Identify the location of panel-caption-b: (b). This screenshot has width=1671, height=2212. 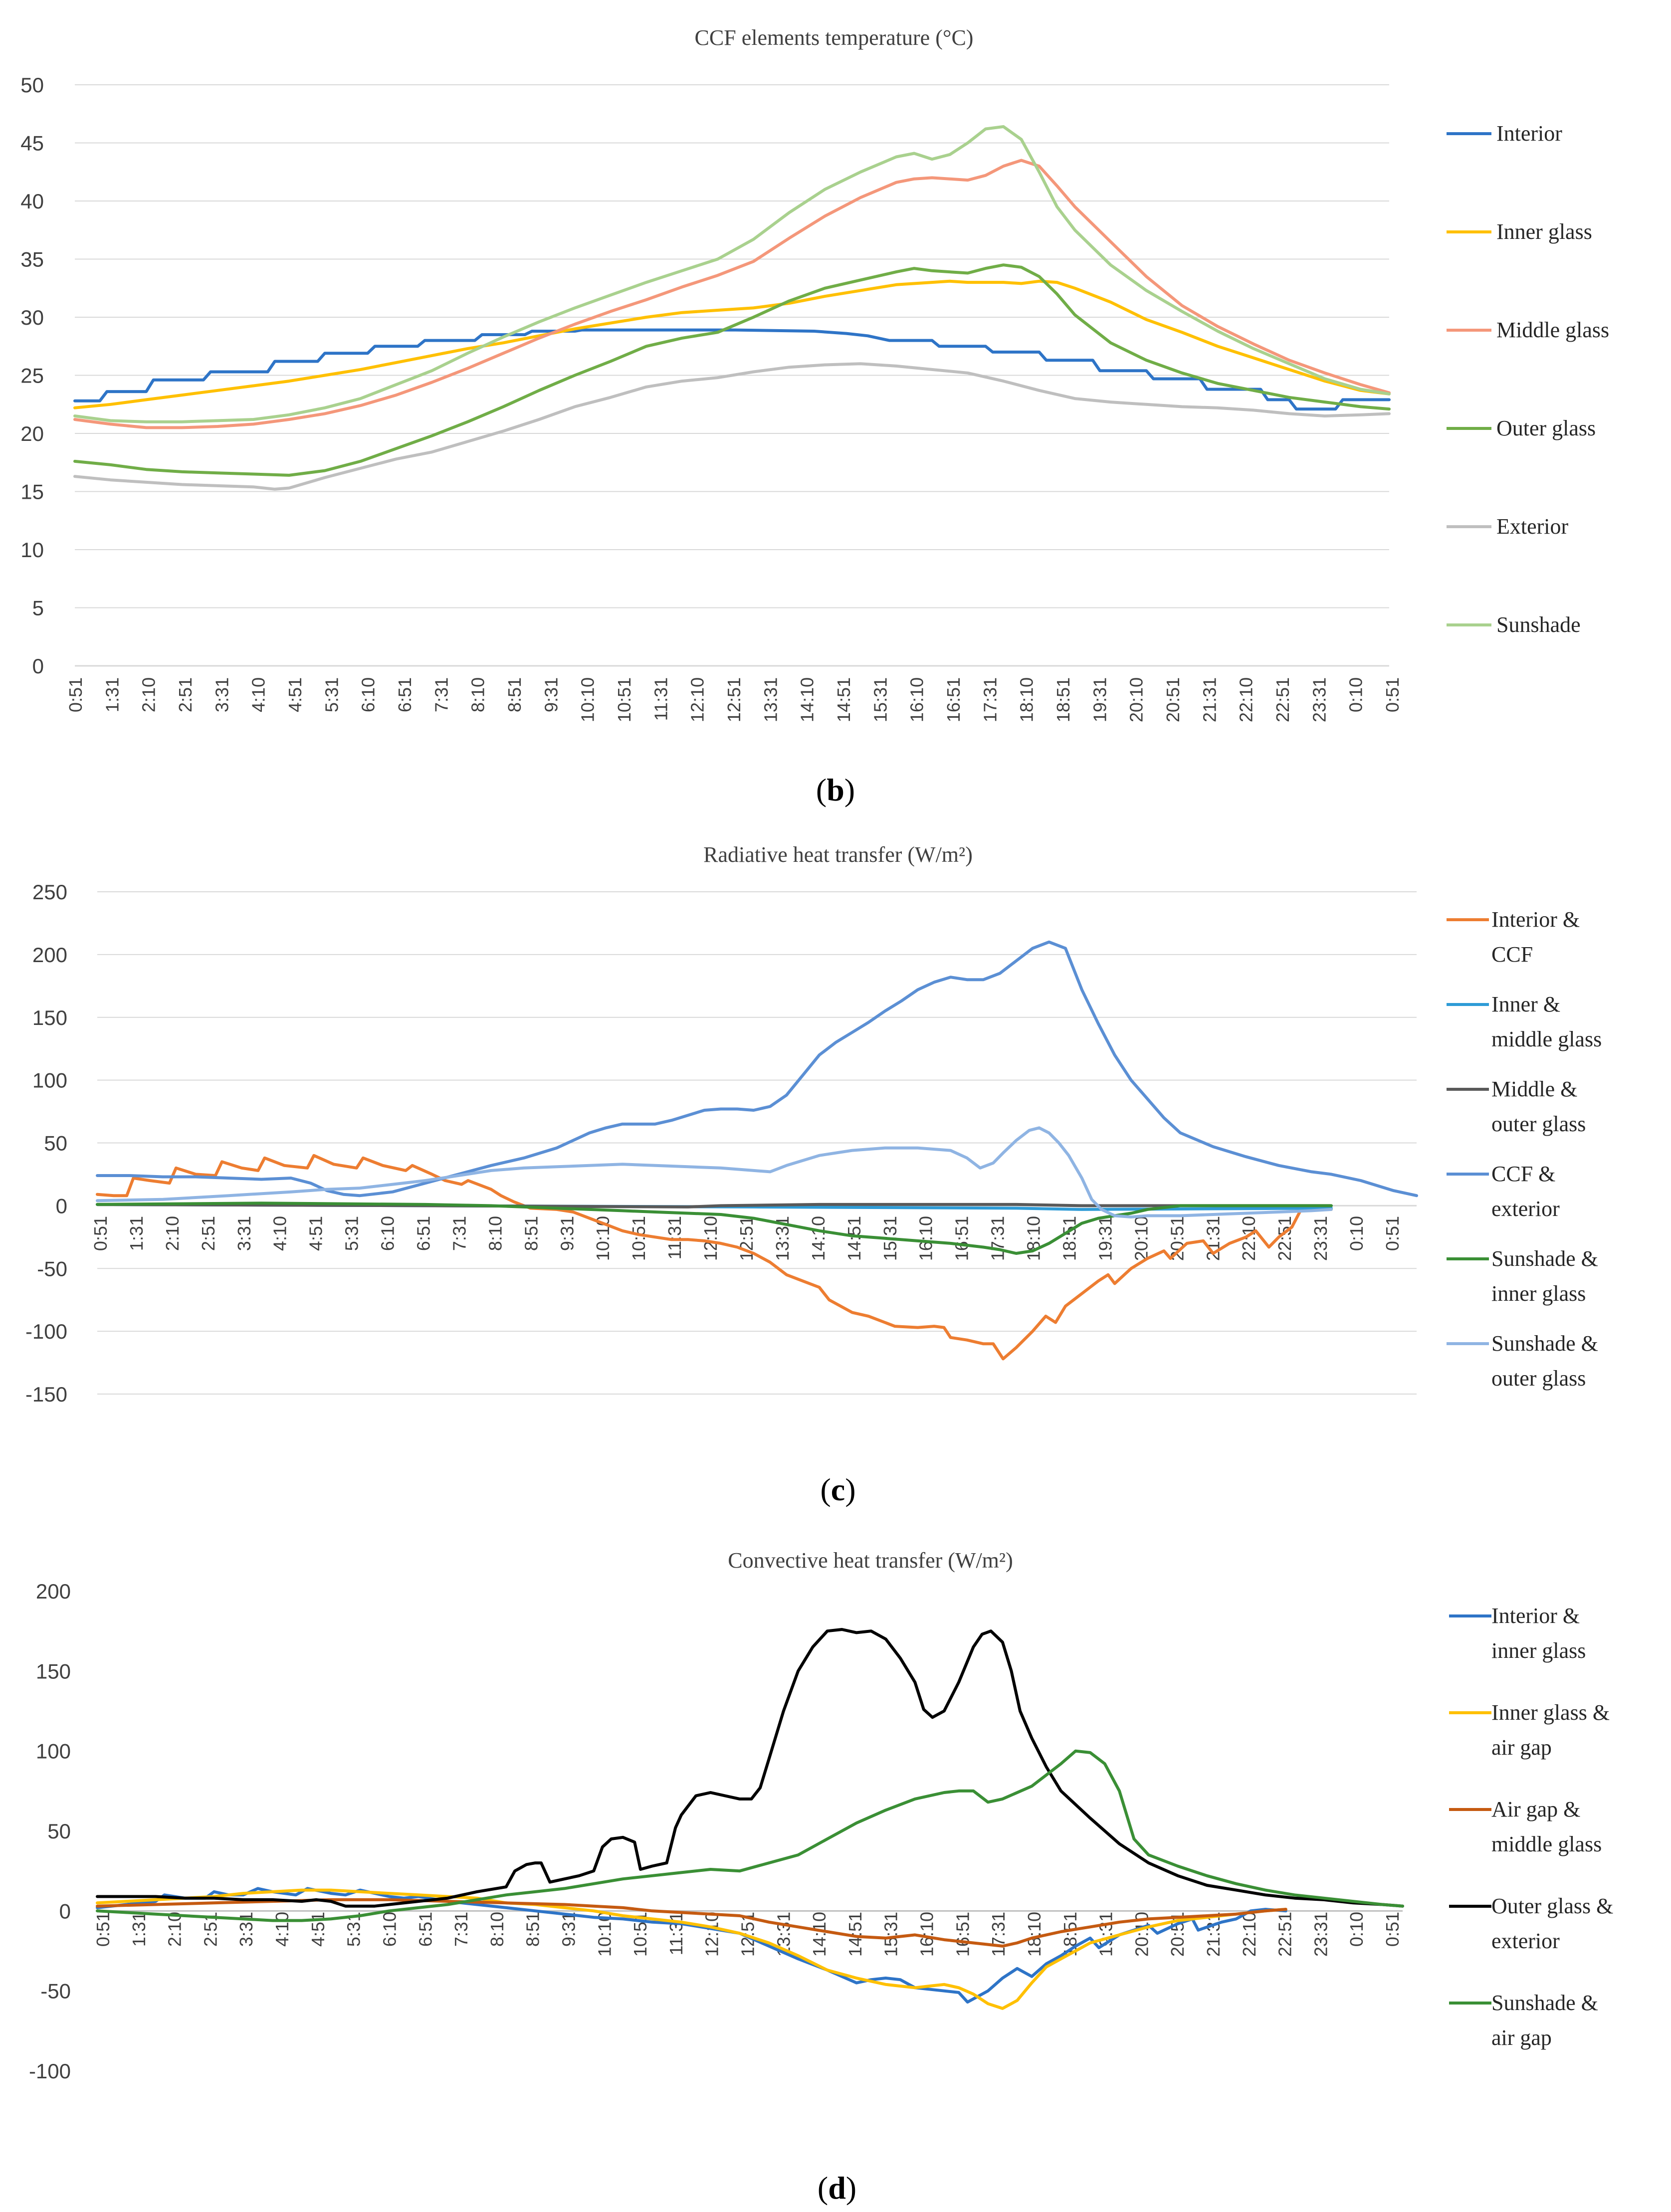
(835, 789).